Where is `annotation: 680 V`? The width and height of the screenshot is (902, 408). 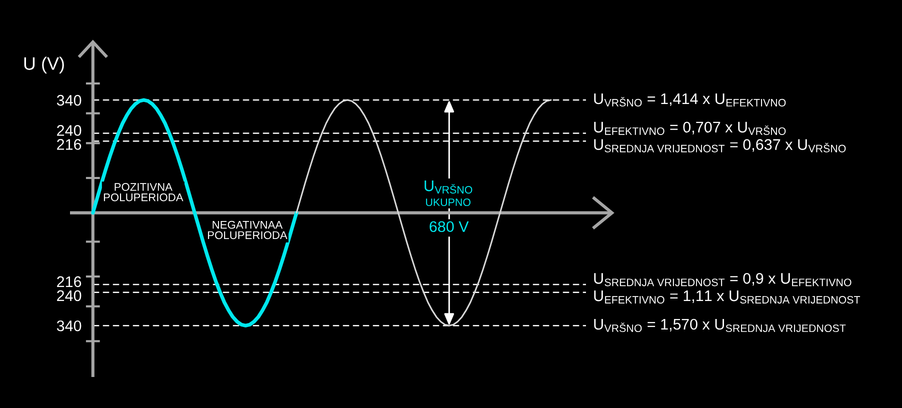 annotation: 680 V is located at coordinates (449, 226).